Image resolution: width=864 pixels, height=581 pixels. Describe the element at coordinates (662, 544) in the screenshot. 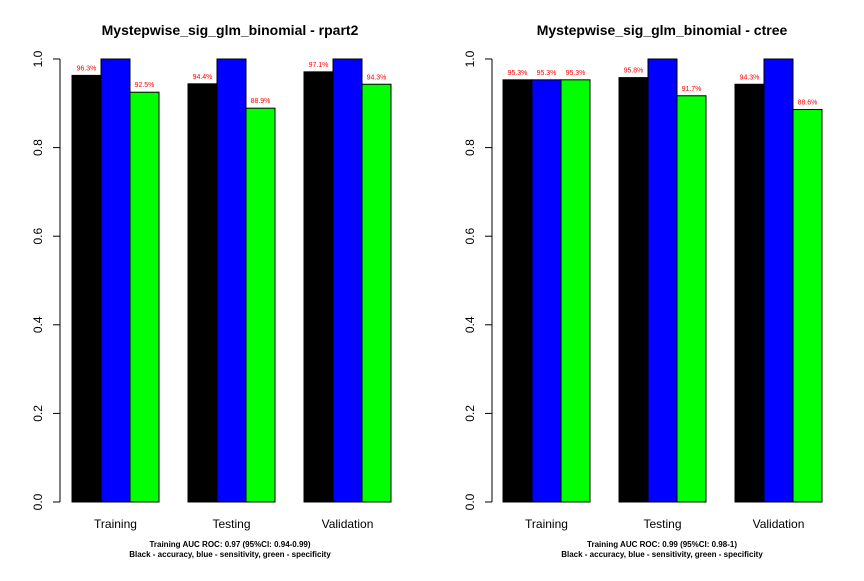

I see `note-auc: Training AUC ROC: 0.99 (95%CI: 0.98-1)` at that location.